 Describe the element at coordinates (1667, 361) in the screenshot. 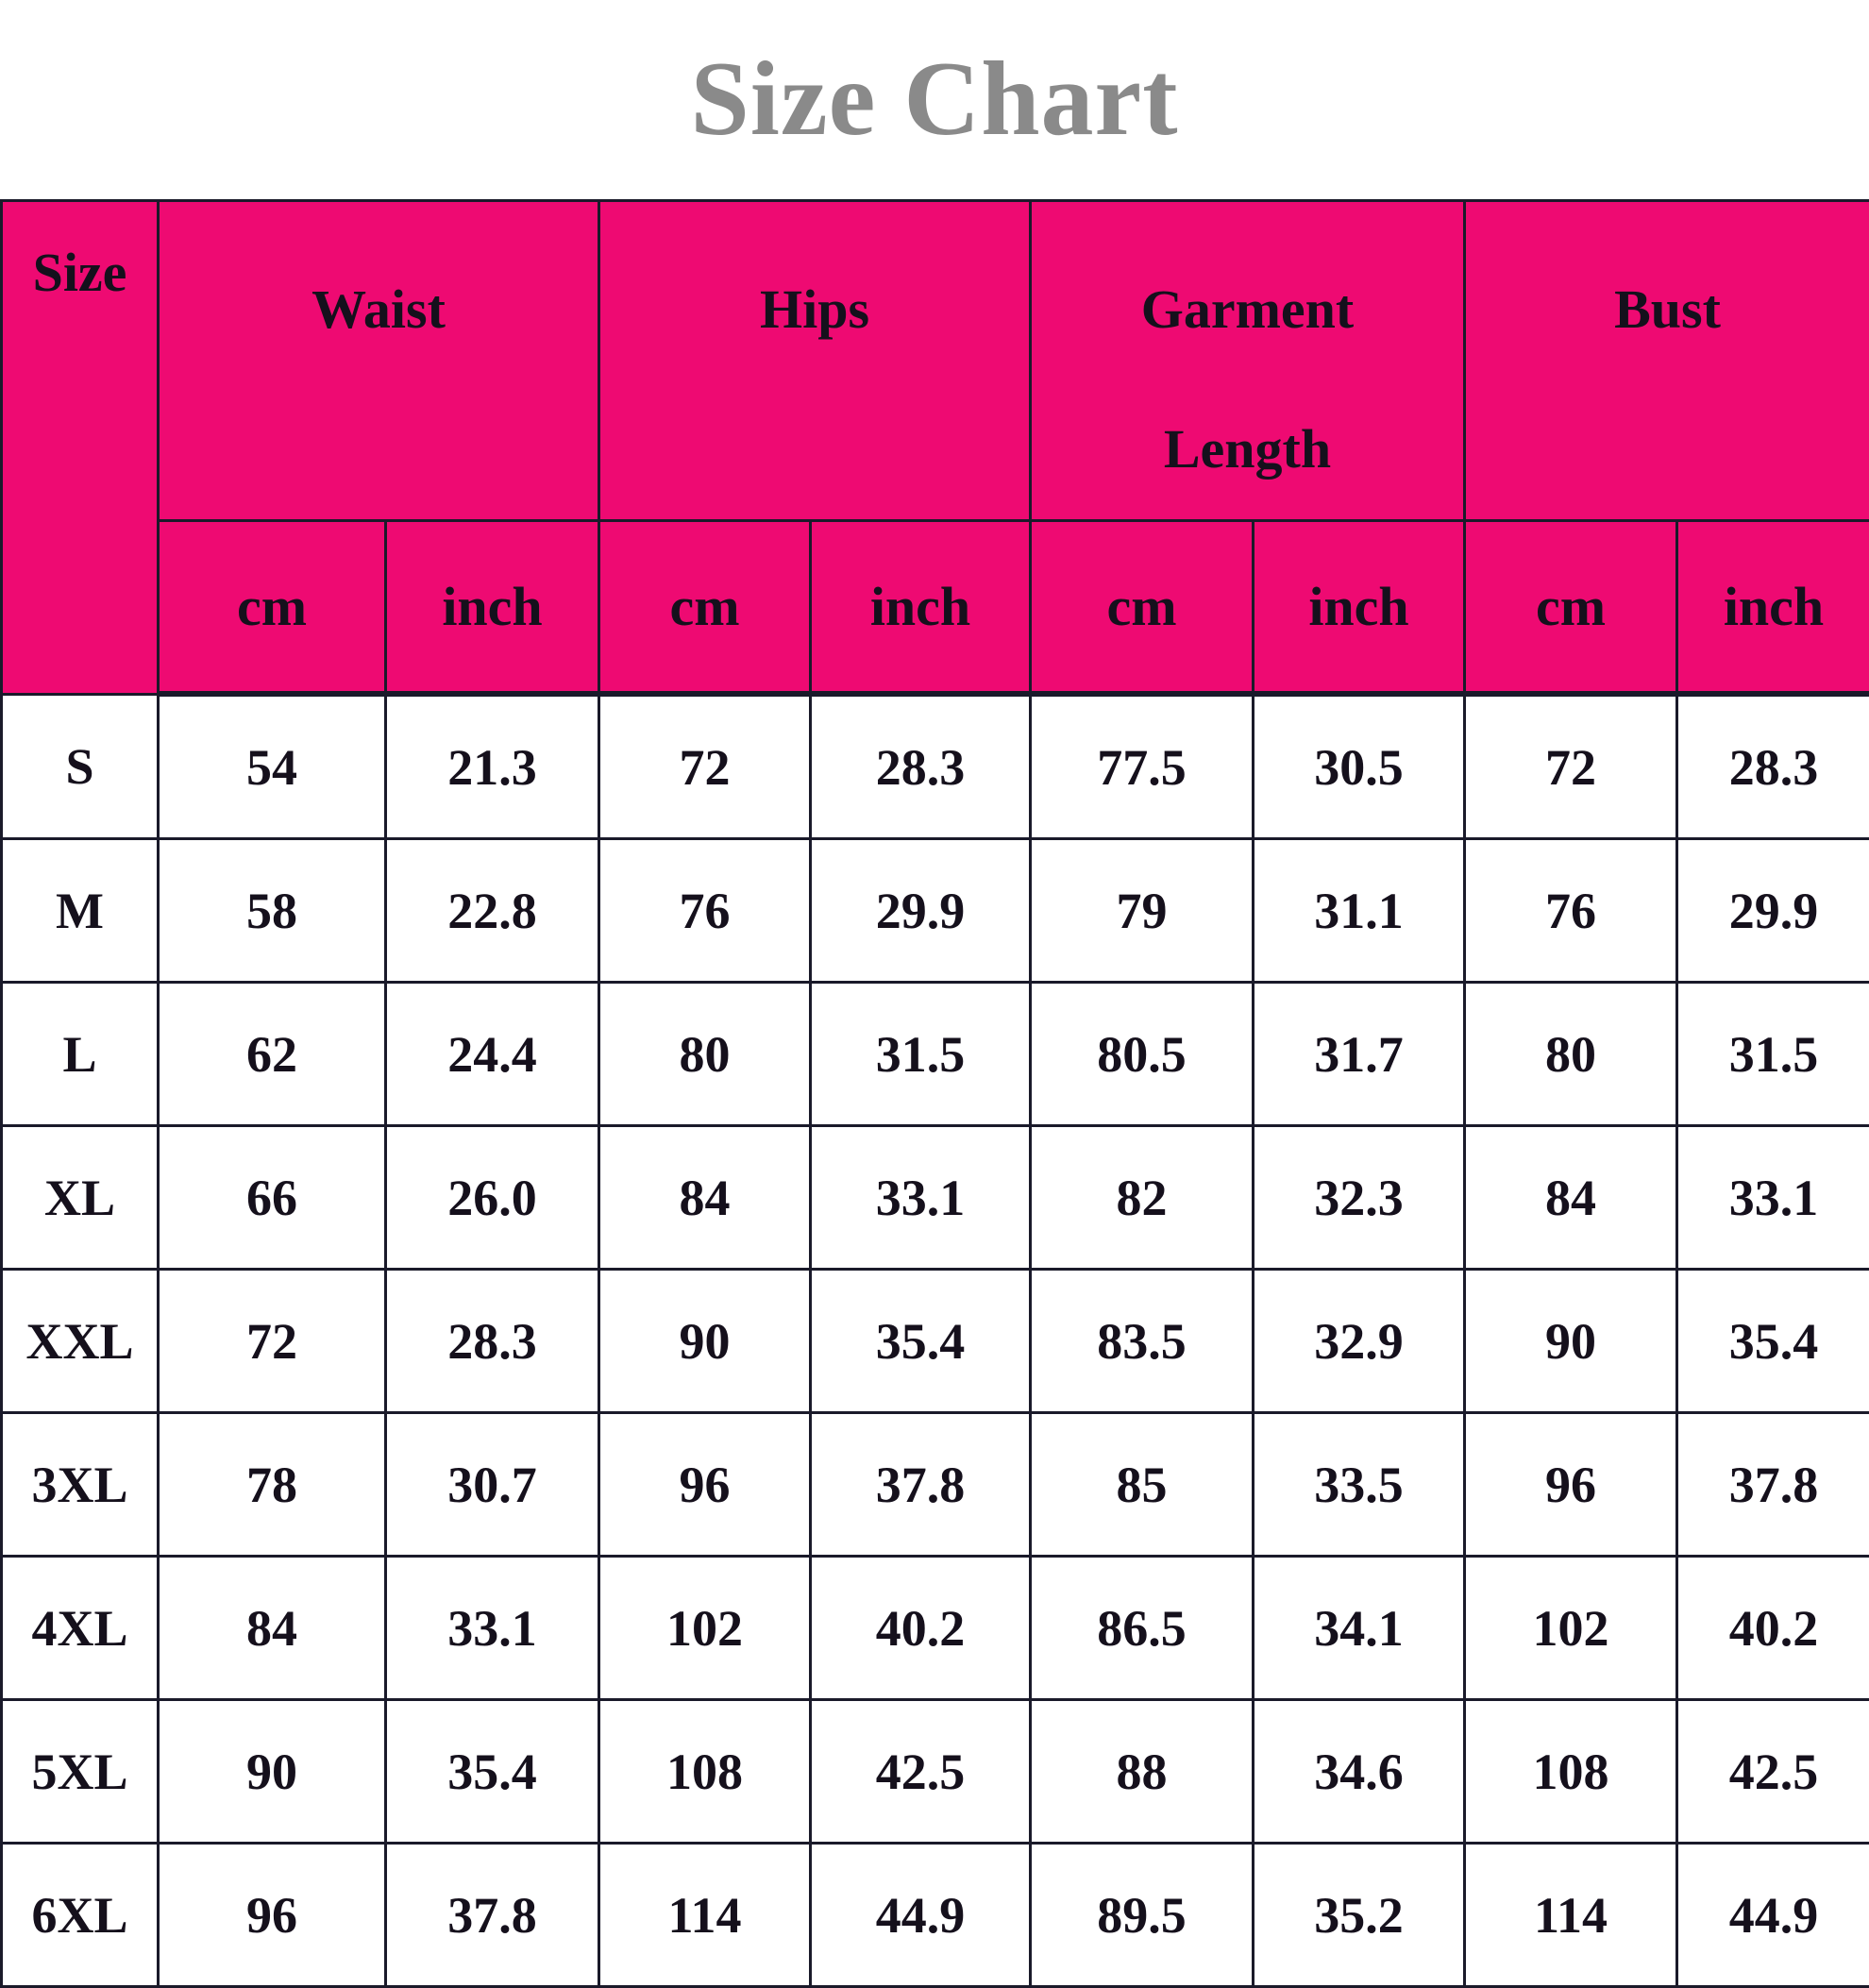

I see `header-bust: Bust` at that location.